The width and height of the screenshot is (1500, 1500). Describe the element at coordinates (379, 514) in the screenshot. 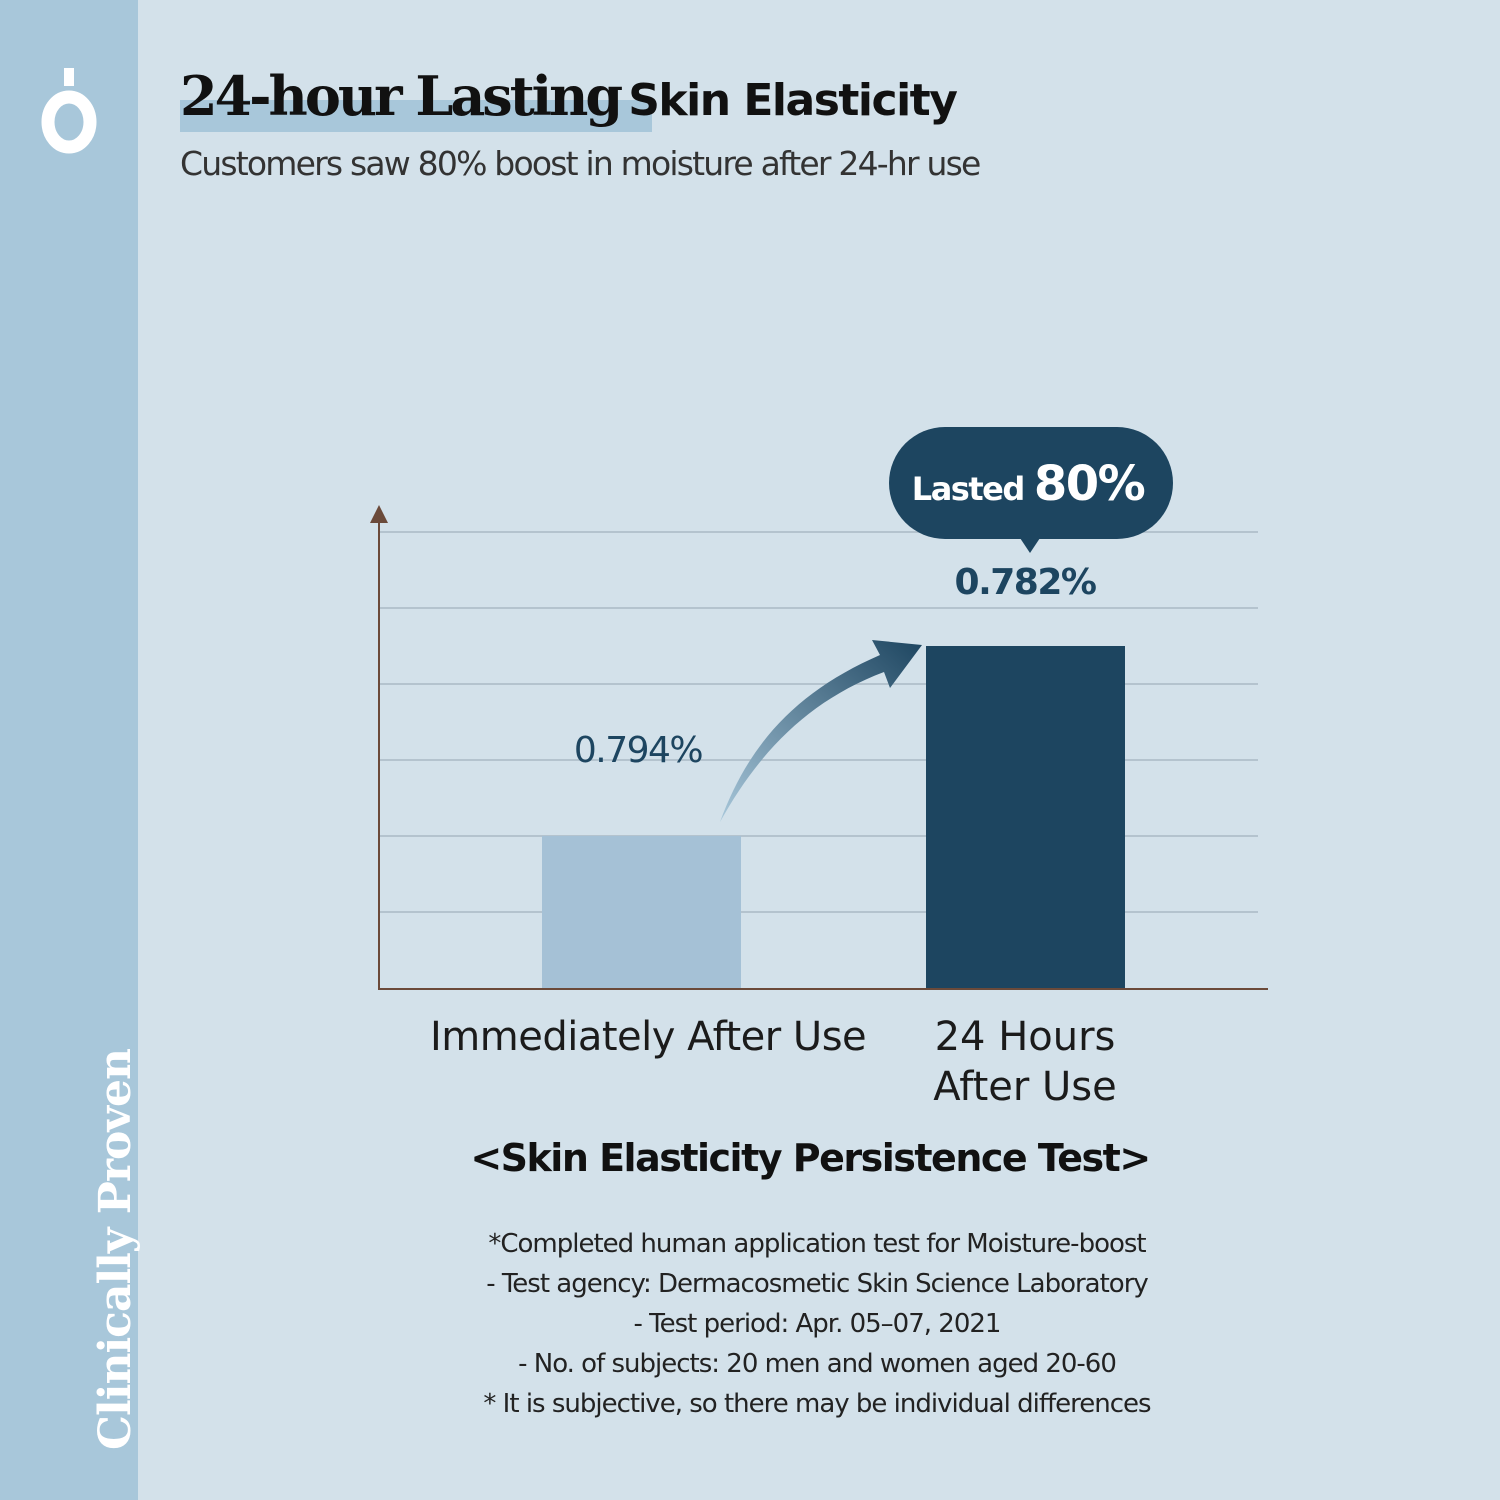

I see `y-axis-arrowhead` at that location.